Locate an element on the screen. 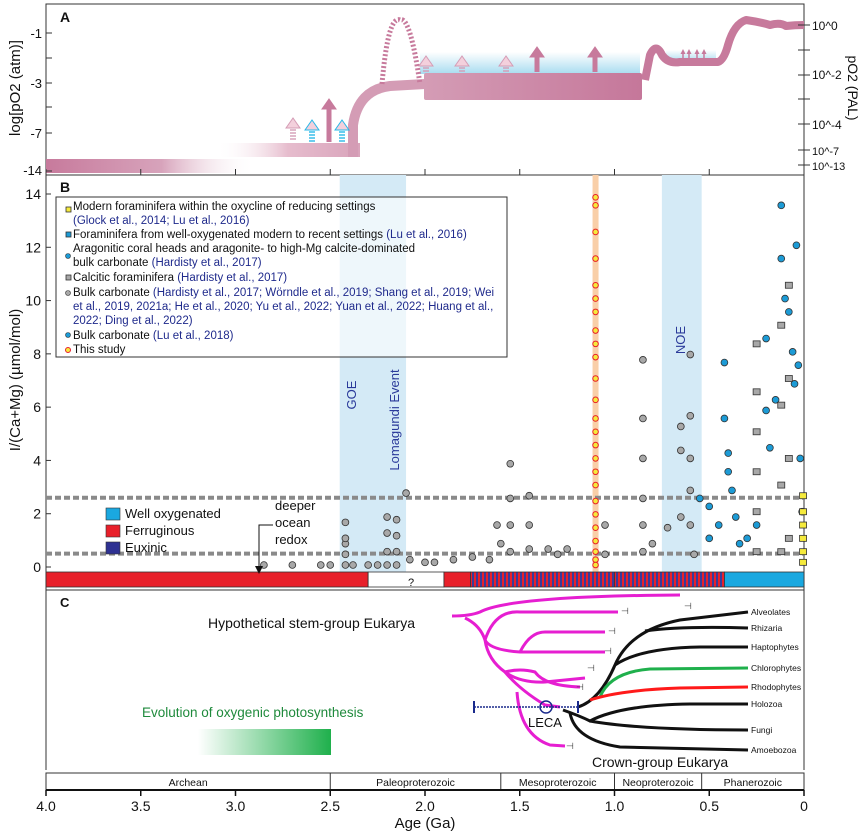 This screenshot has width=866, height=834. legend-text: This study is located at coordinates (99, 350).